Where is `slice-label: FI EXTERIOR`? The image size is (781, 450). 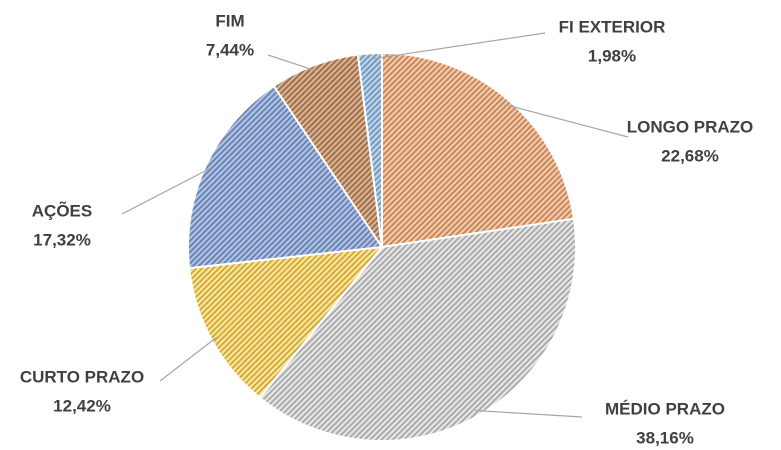
slice-label: FI EXTERIOR is located at coordinates (612, 26).